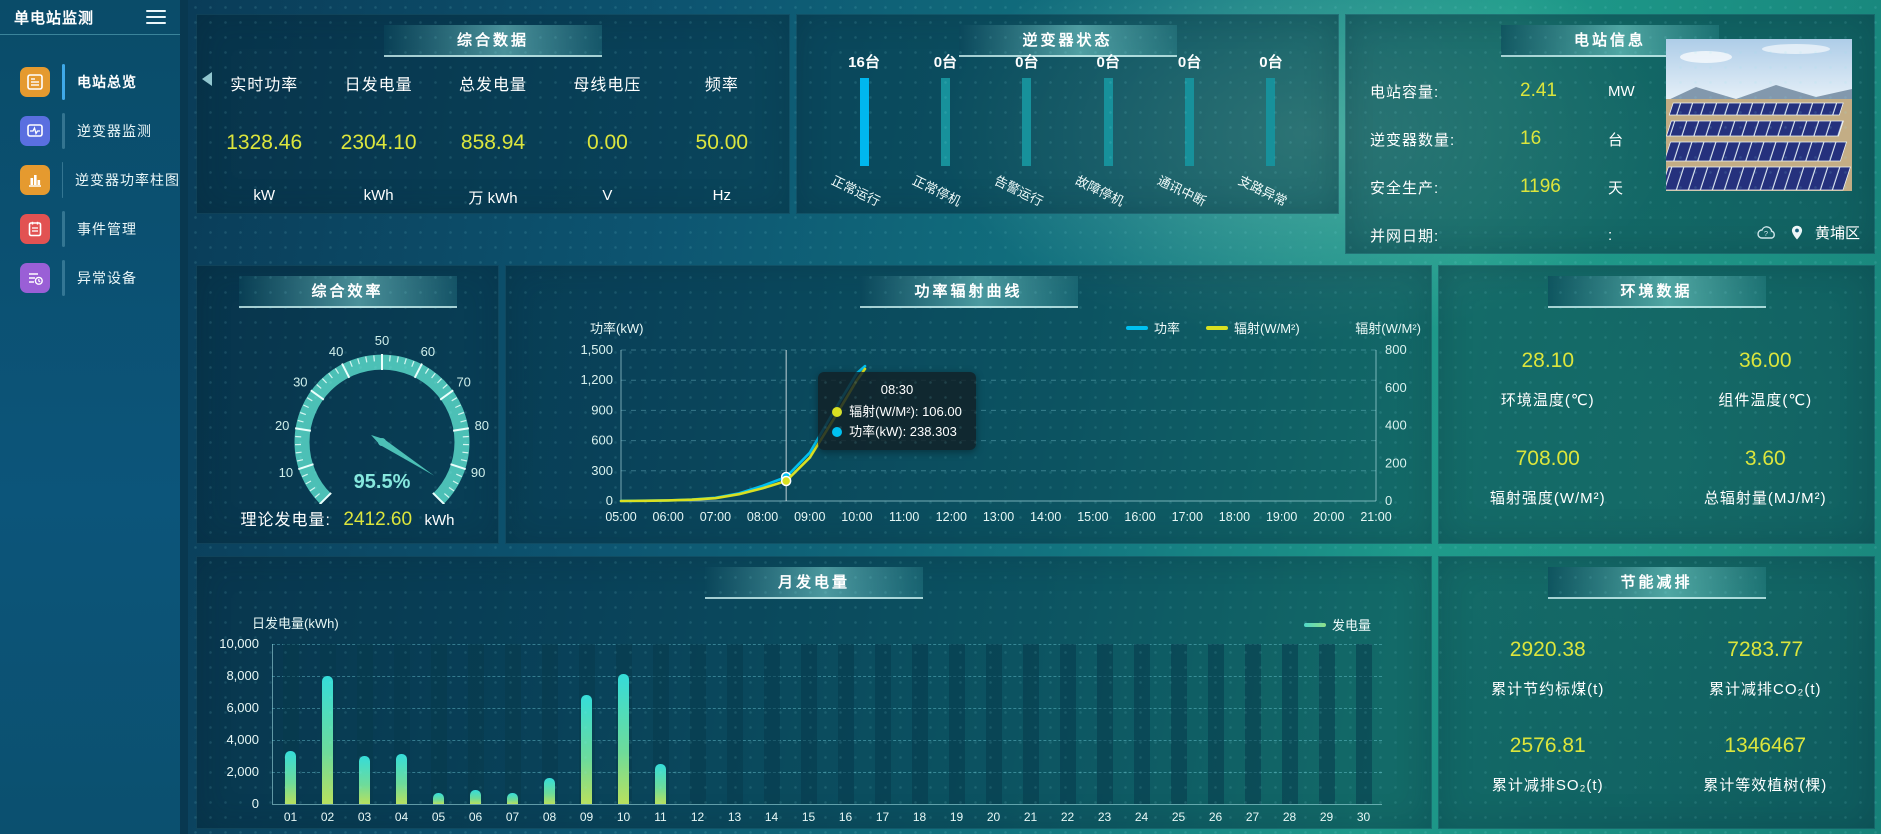 This screenshot has width=1881, height=834. What do you see at coordinates (35, 179) in the screenshot?
I see `inverter-power-bars-icon` at bounding box center [35, 179].